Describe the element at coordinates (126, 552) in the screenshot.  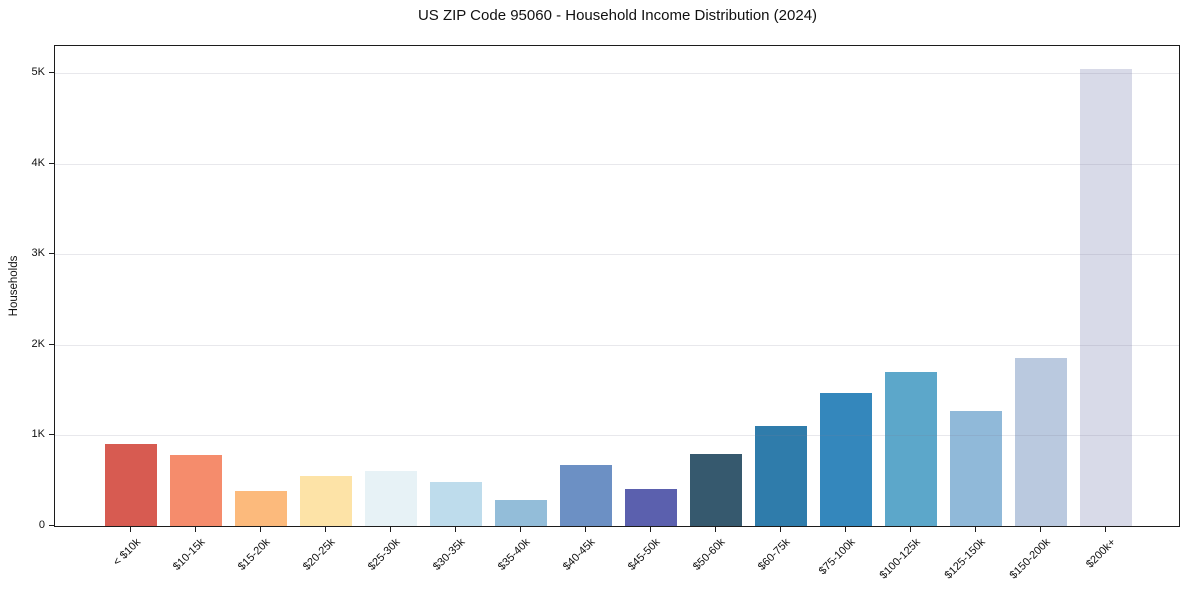
I see `x-tick-label: < $10k` at that location.